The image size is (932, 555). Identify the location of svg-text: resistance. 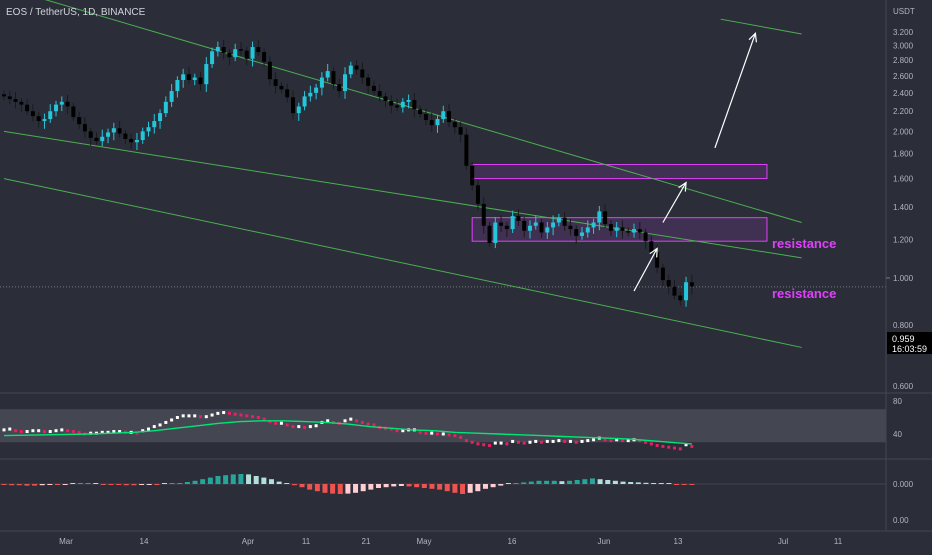
(804, 243).